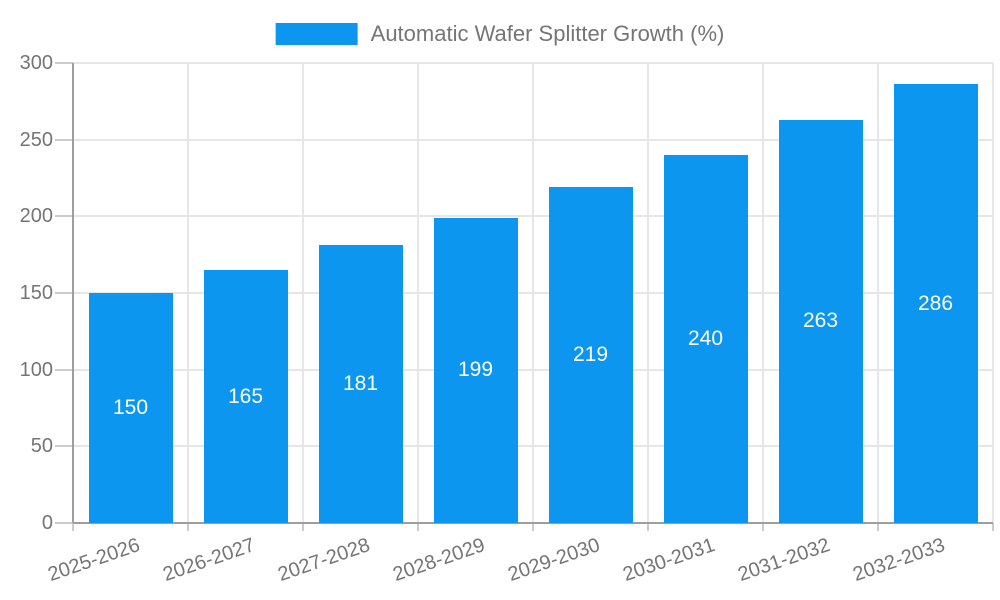  I want to click on x-axis-tick-label: 2026-2027, so click(209, 560).